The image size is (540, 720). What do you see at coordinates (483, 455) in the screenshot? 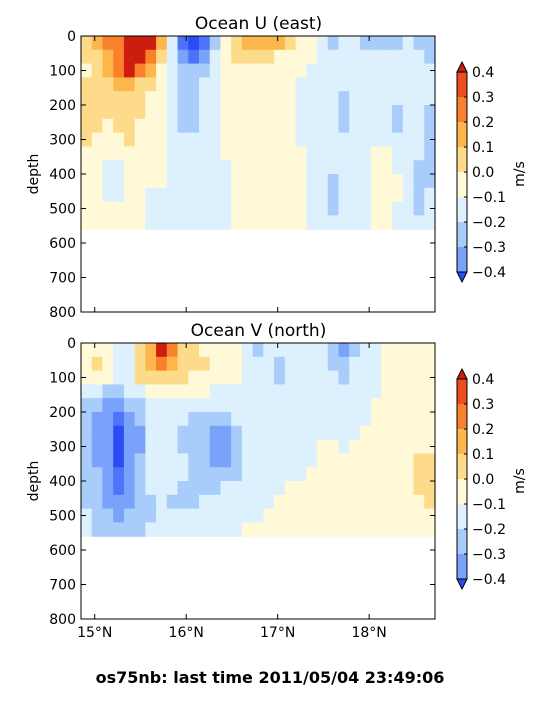
I see `colorbar-tick-label: 0.1` at bounding box center [483, 455].